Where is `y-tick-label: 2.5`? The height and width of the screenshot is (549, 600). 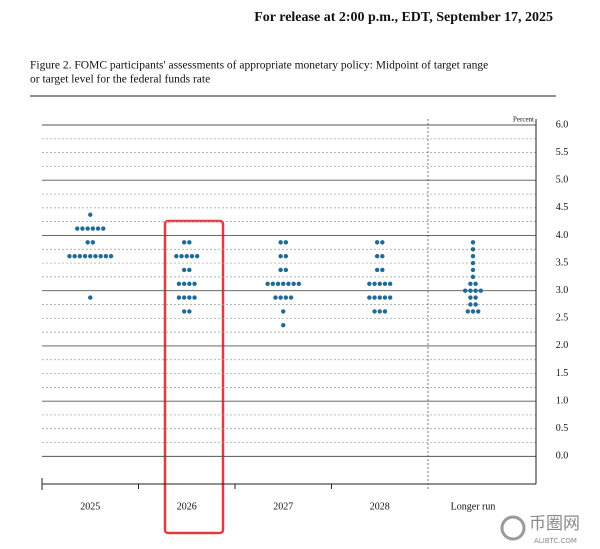
y-tick-label: 2.5 is located at coordinates (562, 318).